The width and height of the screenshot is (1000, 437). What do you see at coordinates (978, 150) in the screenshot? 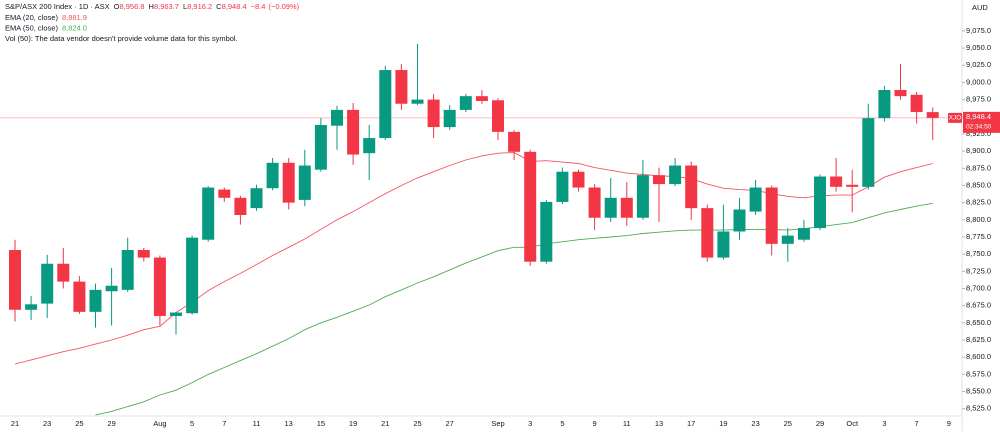
I see `y-tick-label: 8,900.0` at bounding box center [978, 150].